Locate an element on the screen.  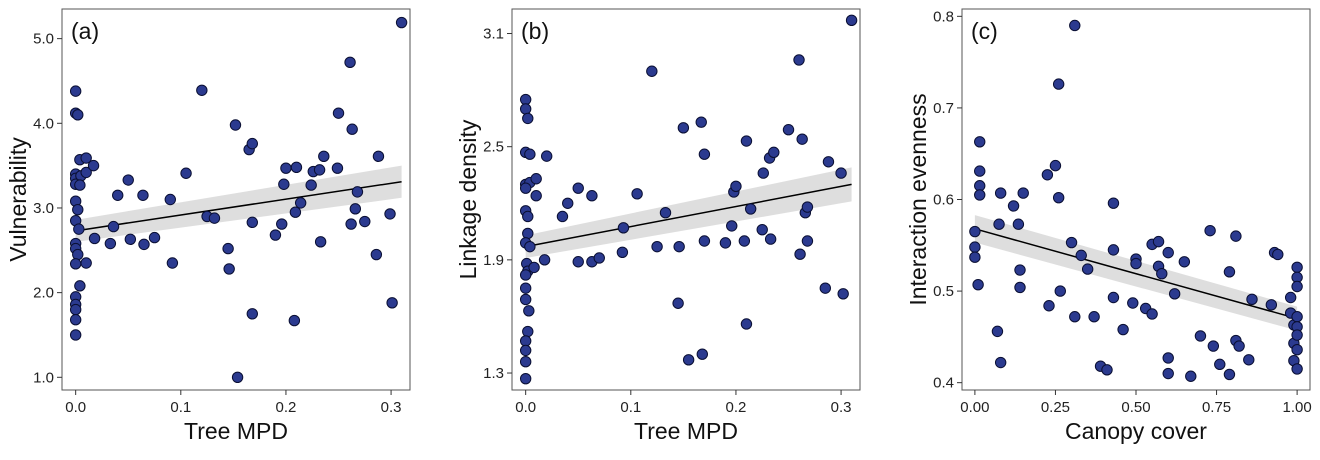
x-tick-label-a: 0.3 is located at coordinates (391, 407).